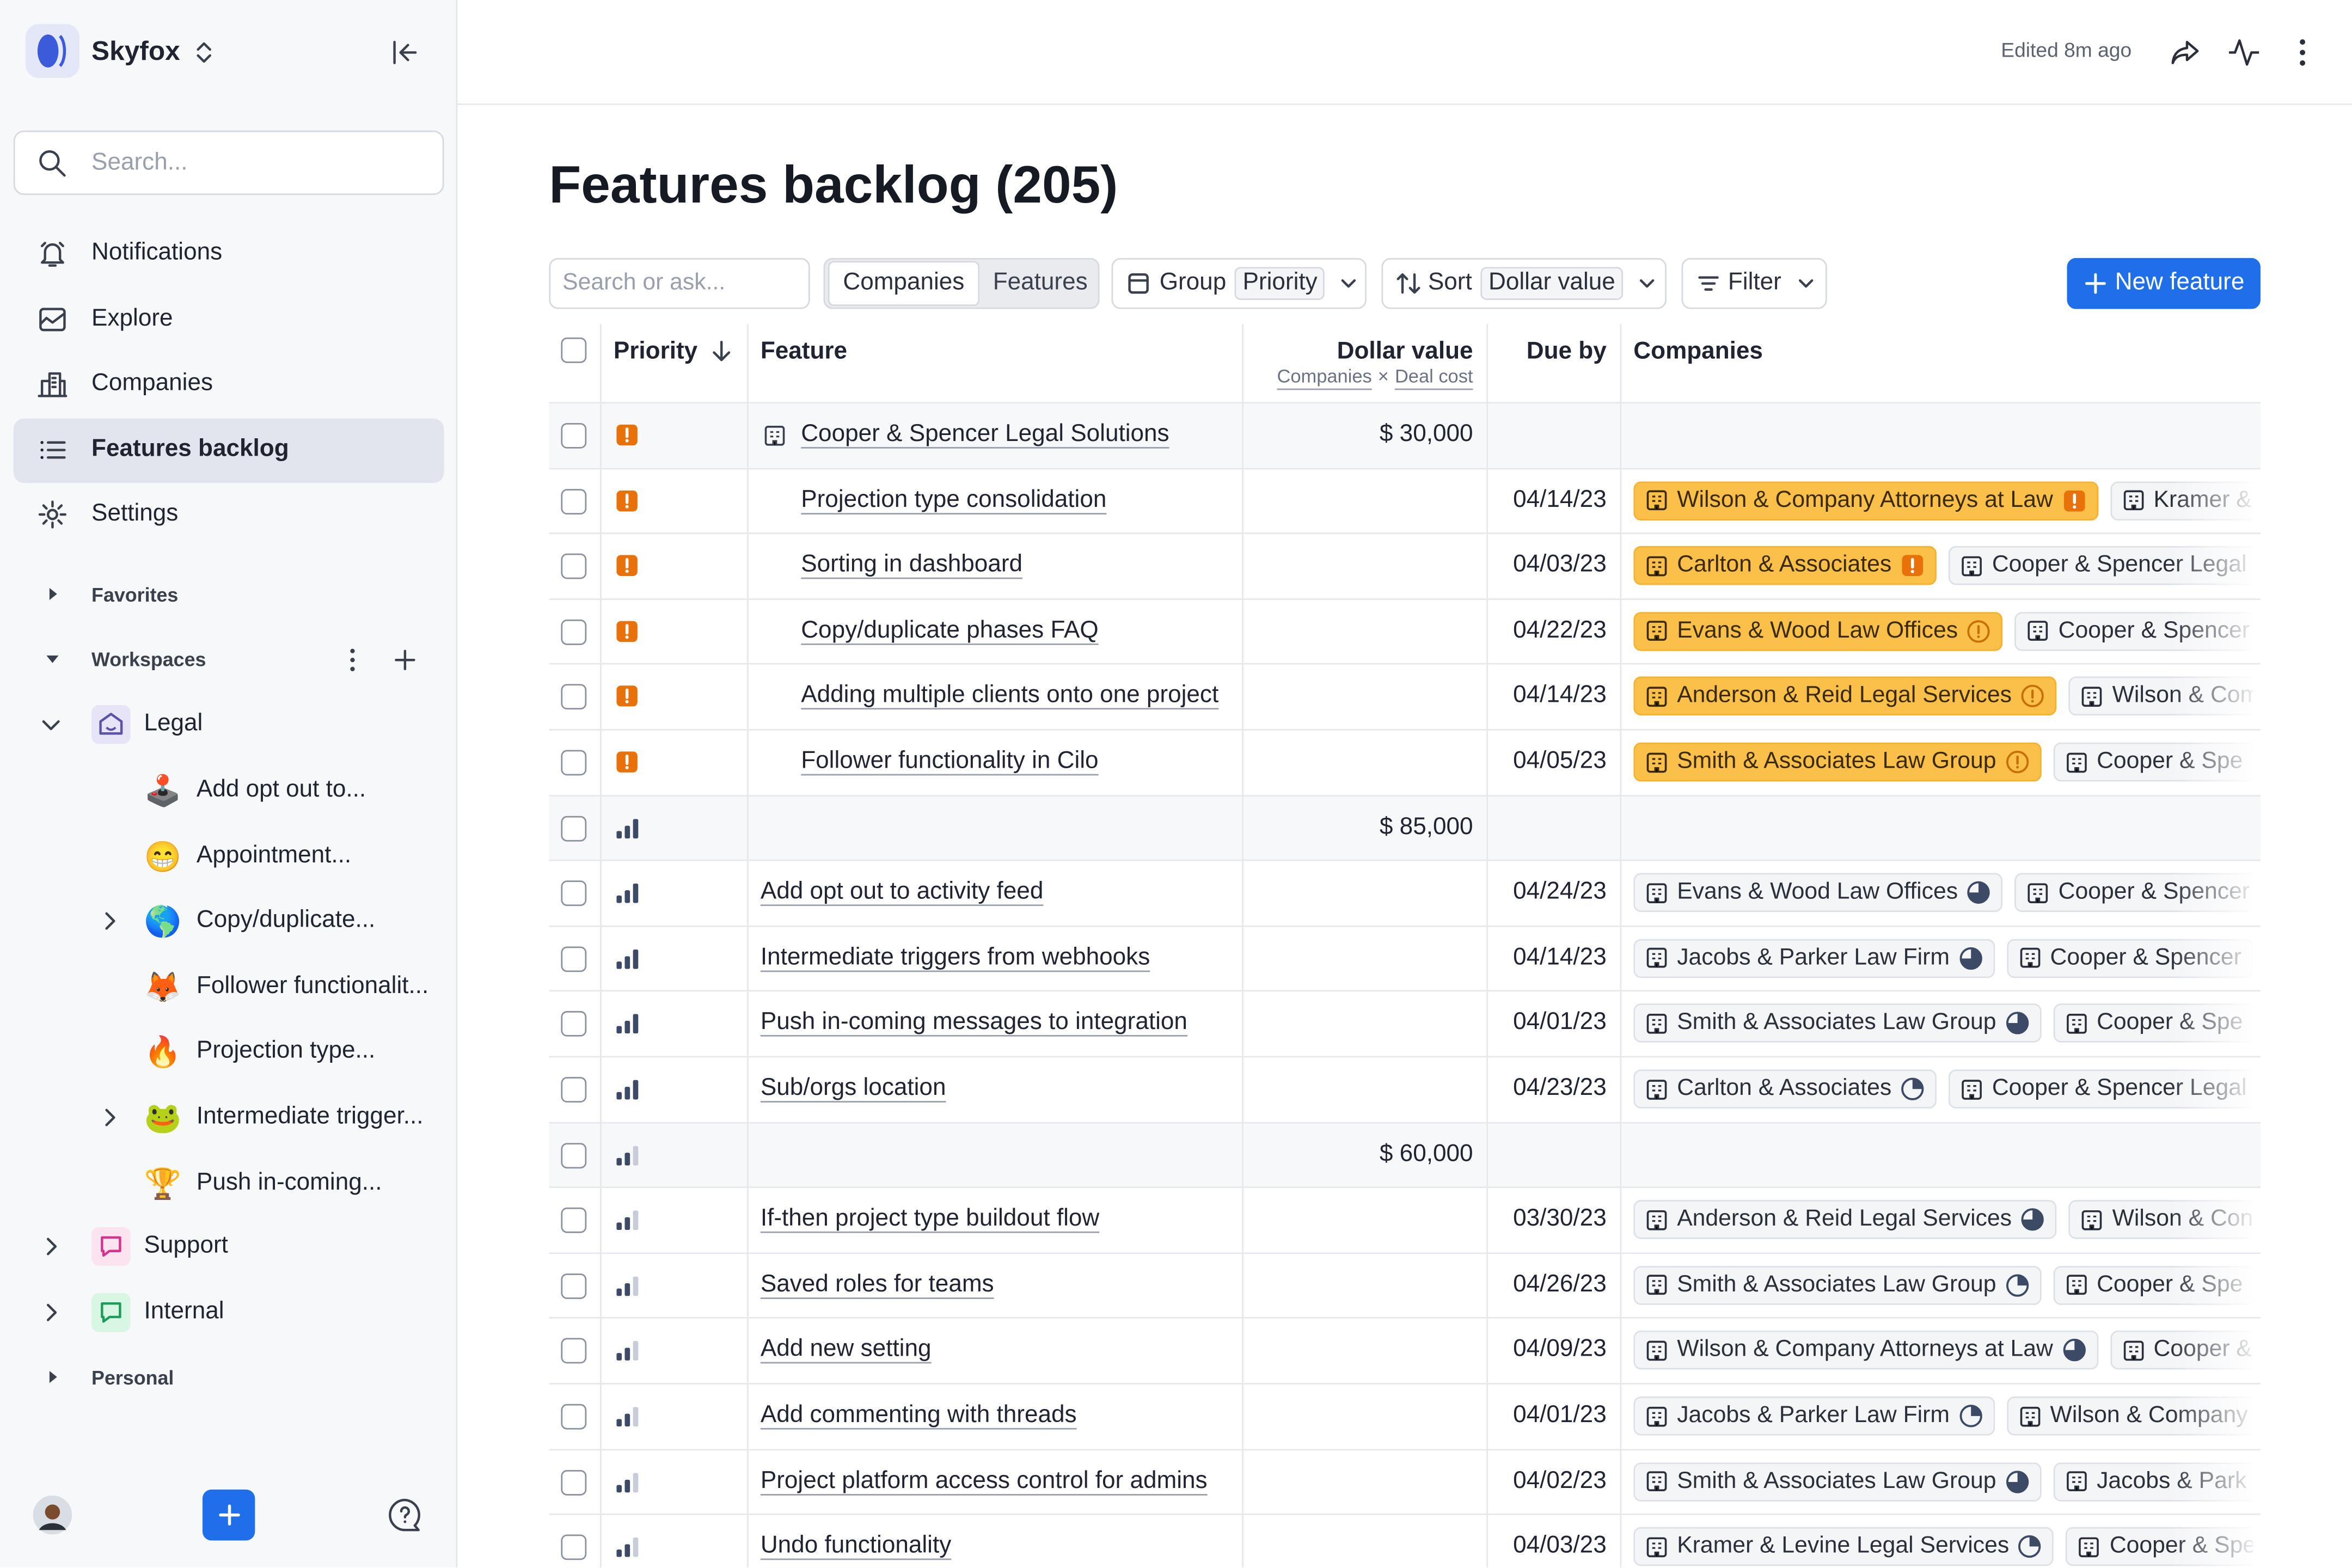 This screenshot has width=2352, height=1568. What do you see at coordinates (229, 254) in the screenshot?
I see `nav-item: Notifications` at bounding box center [229, 254].